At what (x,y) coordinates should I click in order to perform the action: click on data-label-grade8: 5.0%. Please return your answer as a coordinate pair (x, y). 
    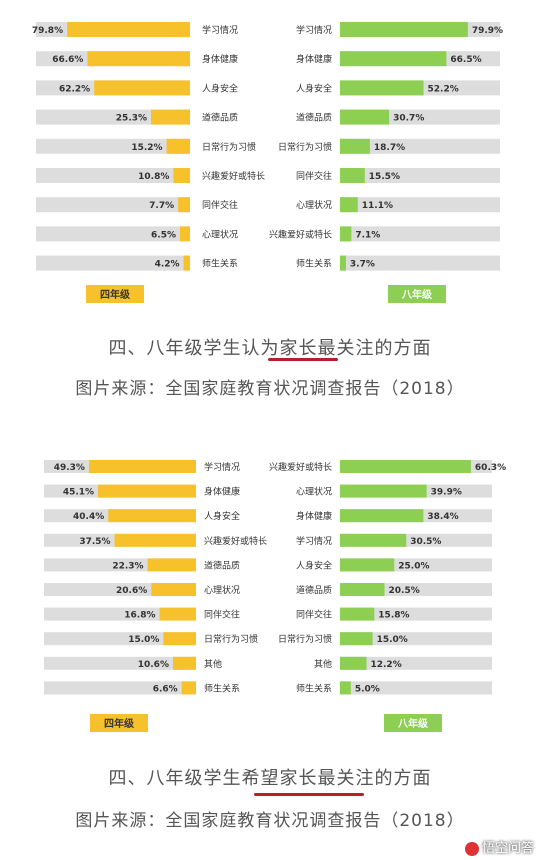
    Looking at the image, I should click on (367, 689).